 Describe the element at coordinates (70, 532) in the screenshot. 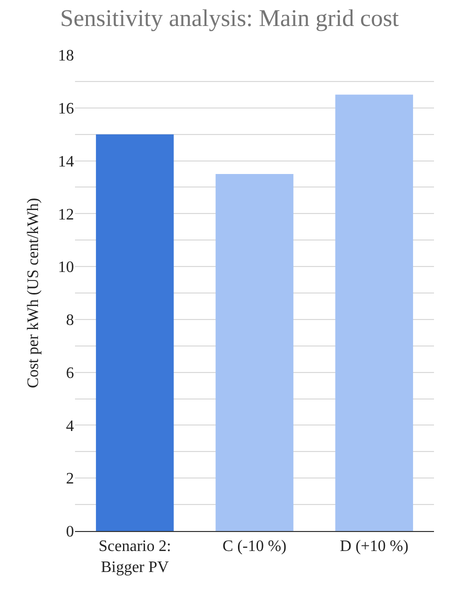

I see `y-tick-label: 0` at that location.